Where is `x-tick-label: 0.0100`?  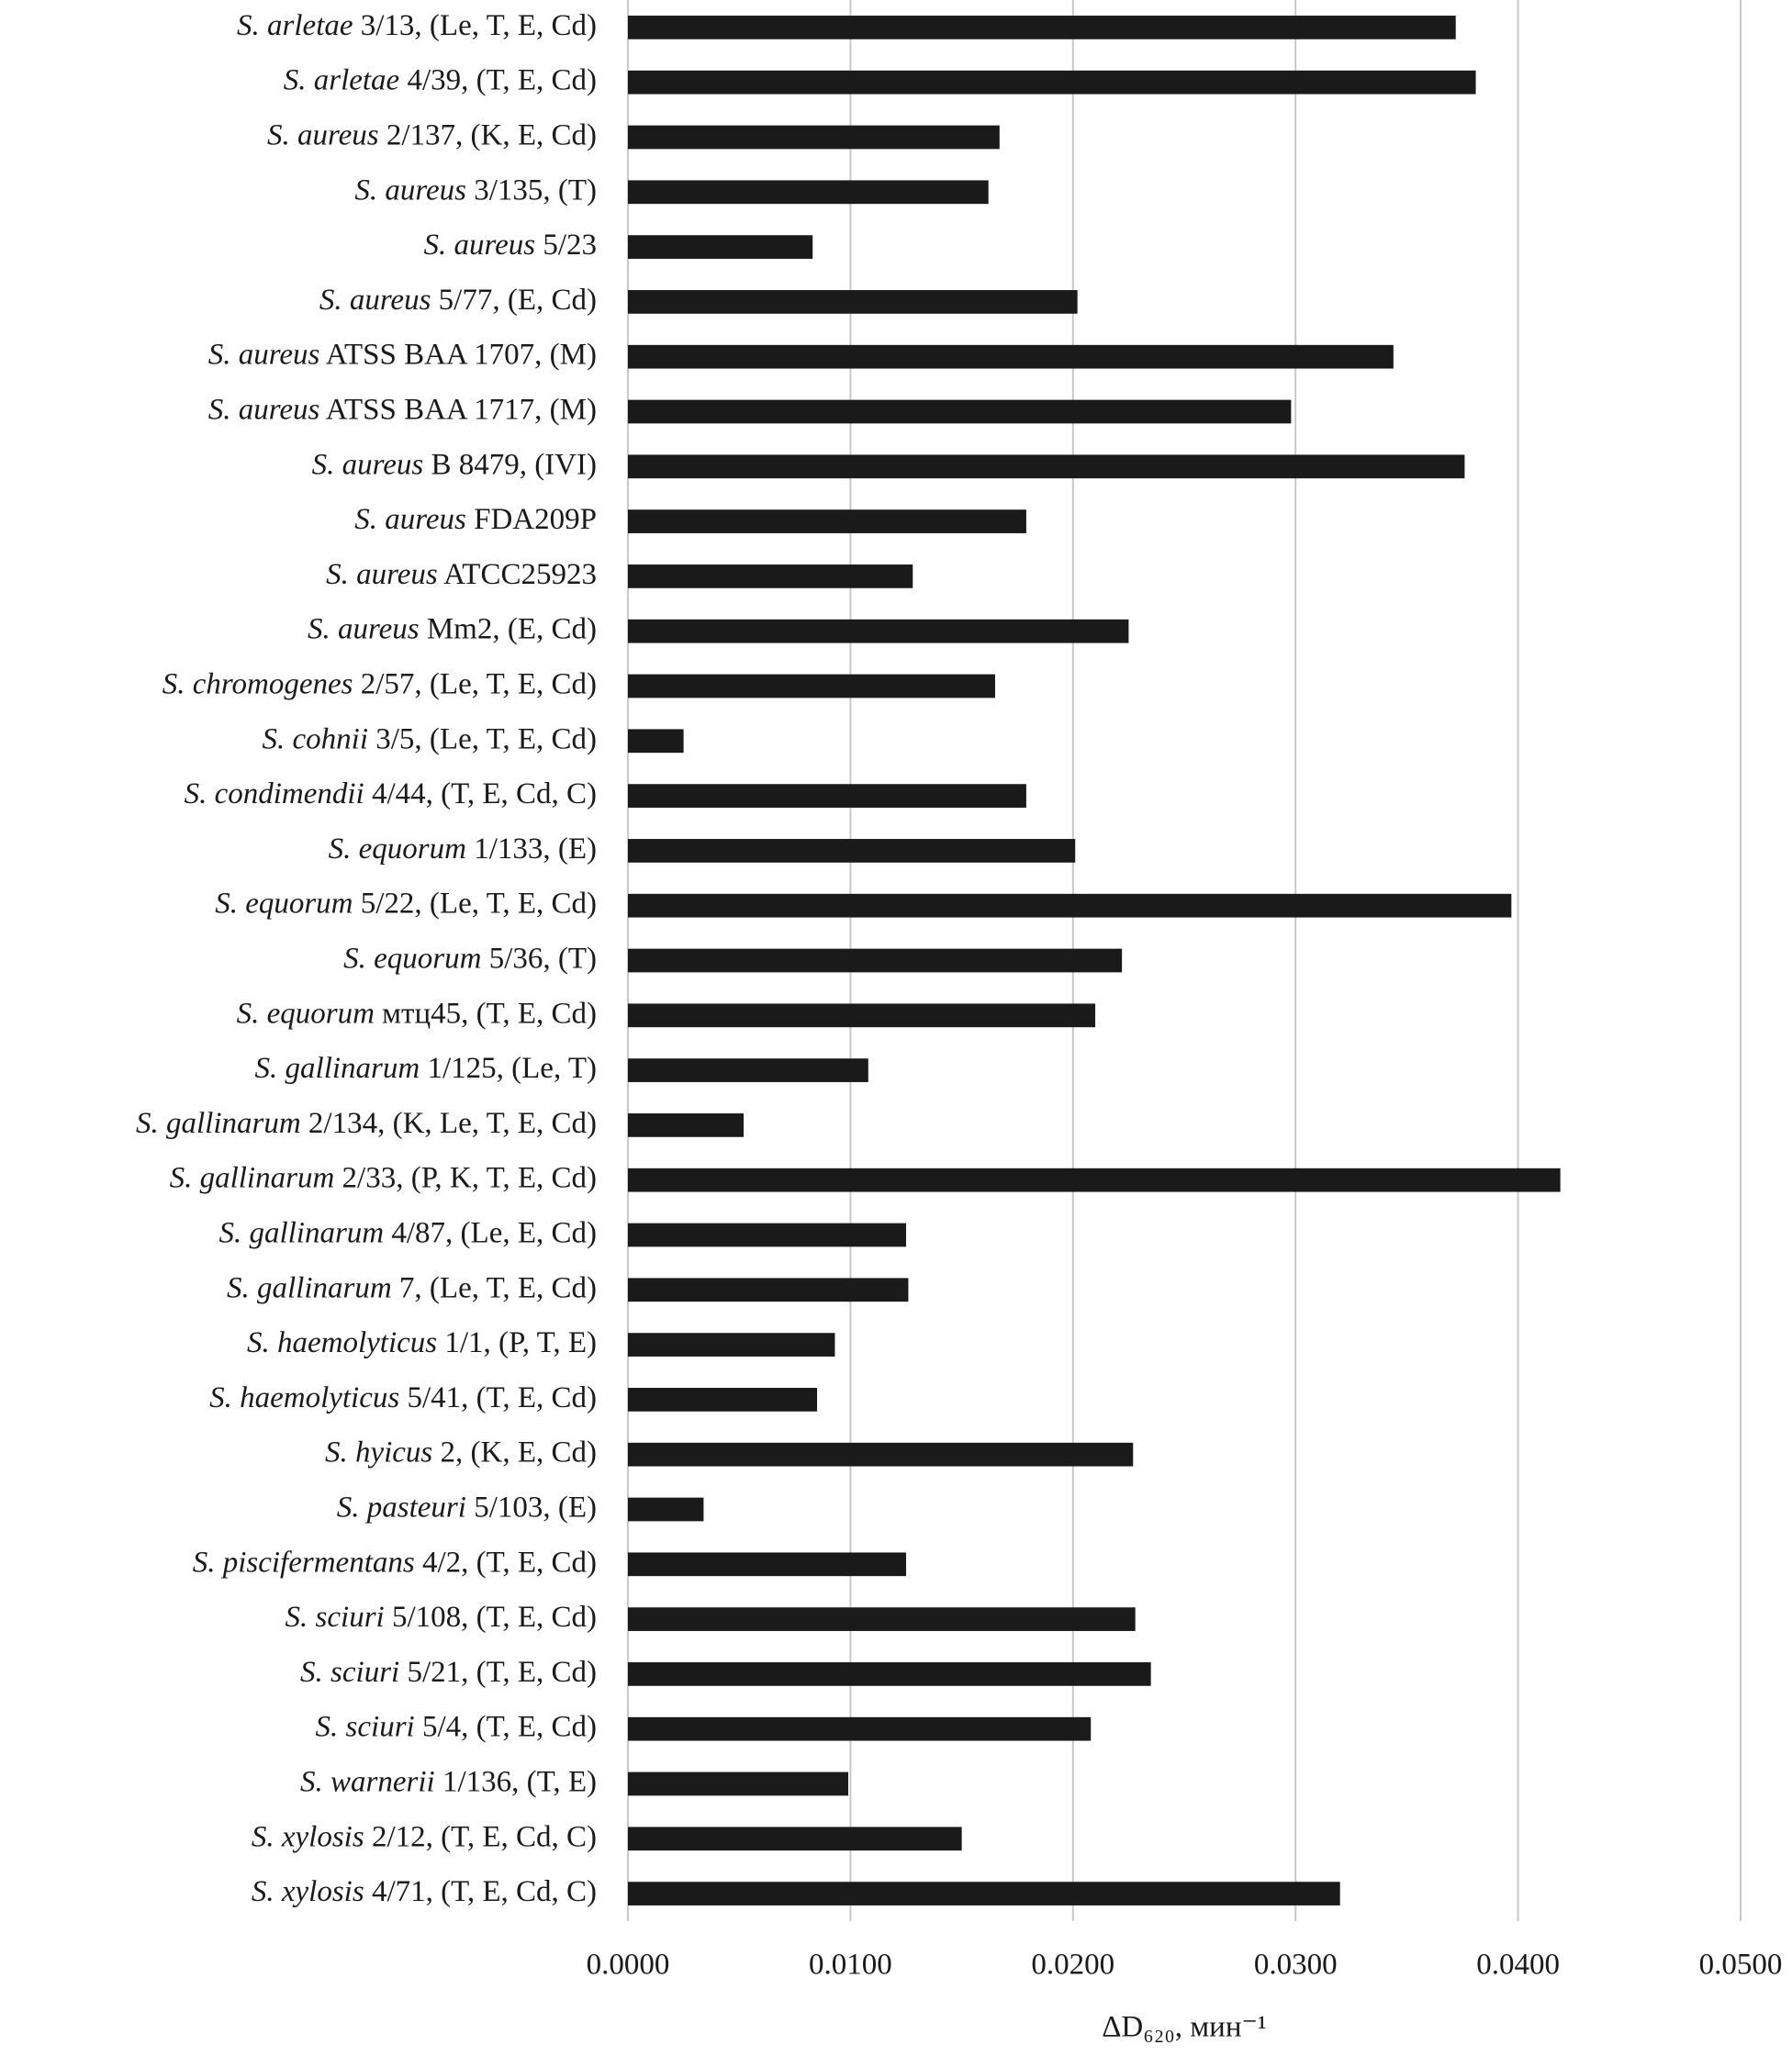 x-tick-label: 0.0100 is located at coordinates (850, 1965).